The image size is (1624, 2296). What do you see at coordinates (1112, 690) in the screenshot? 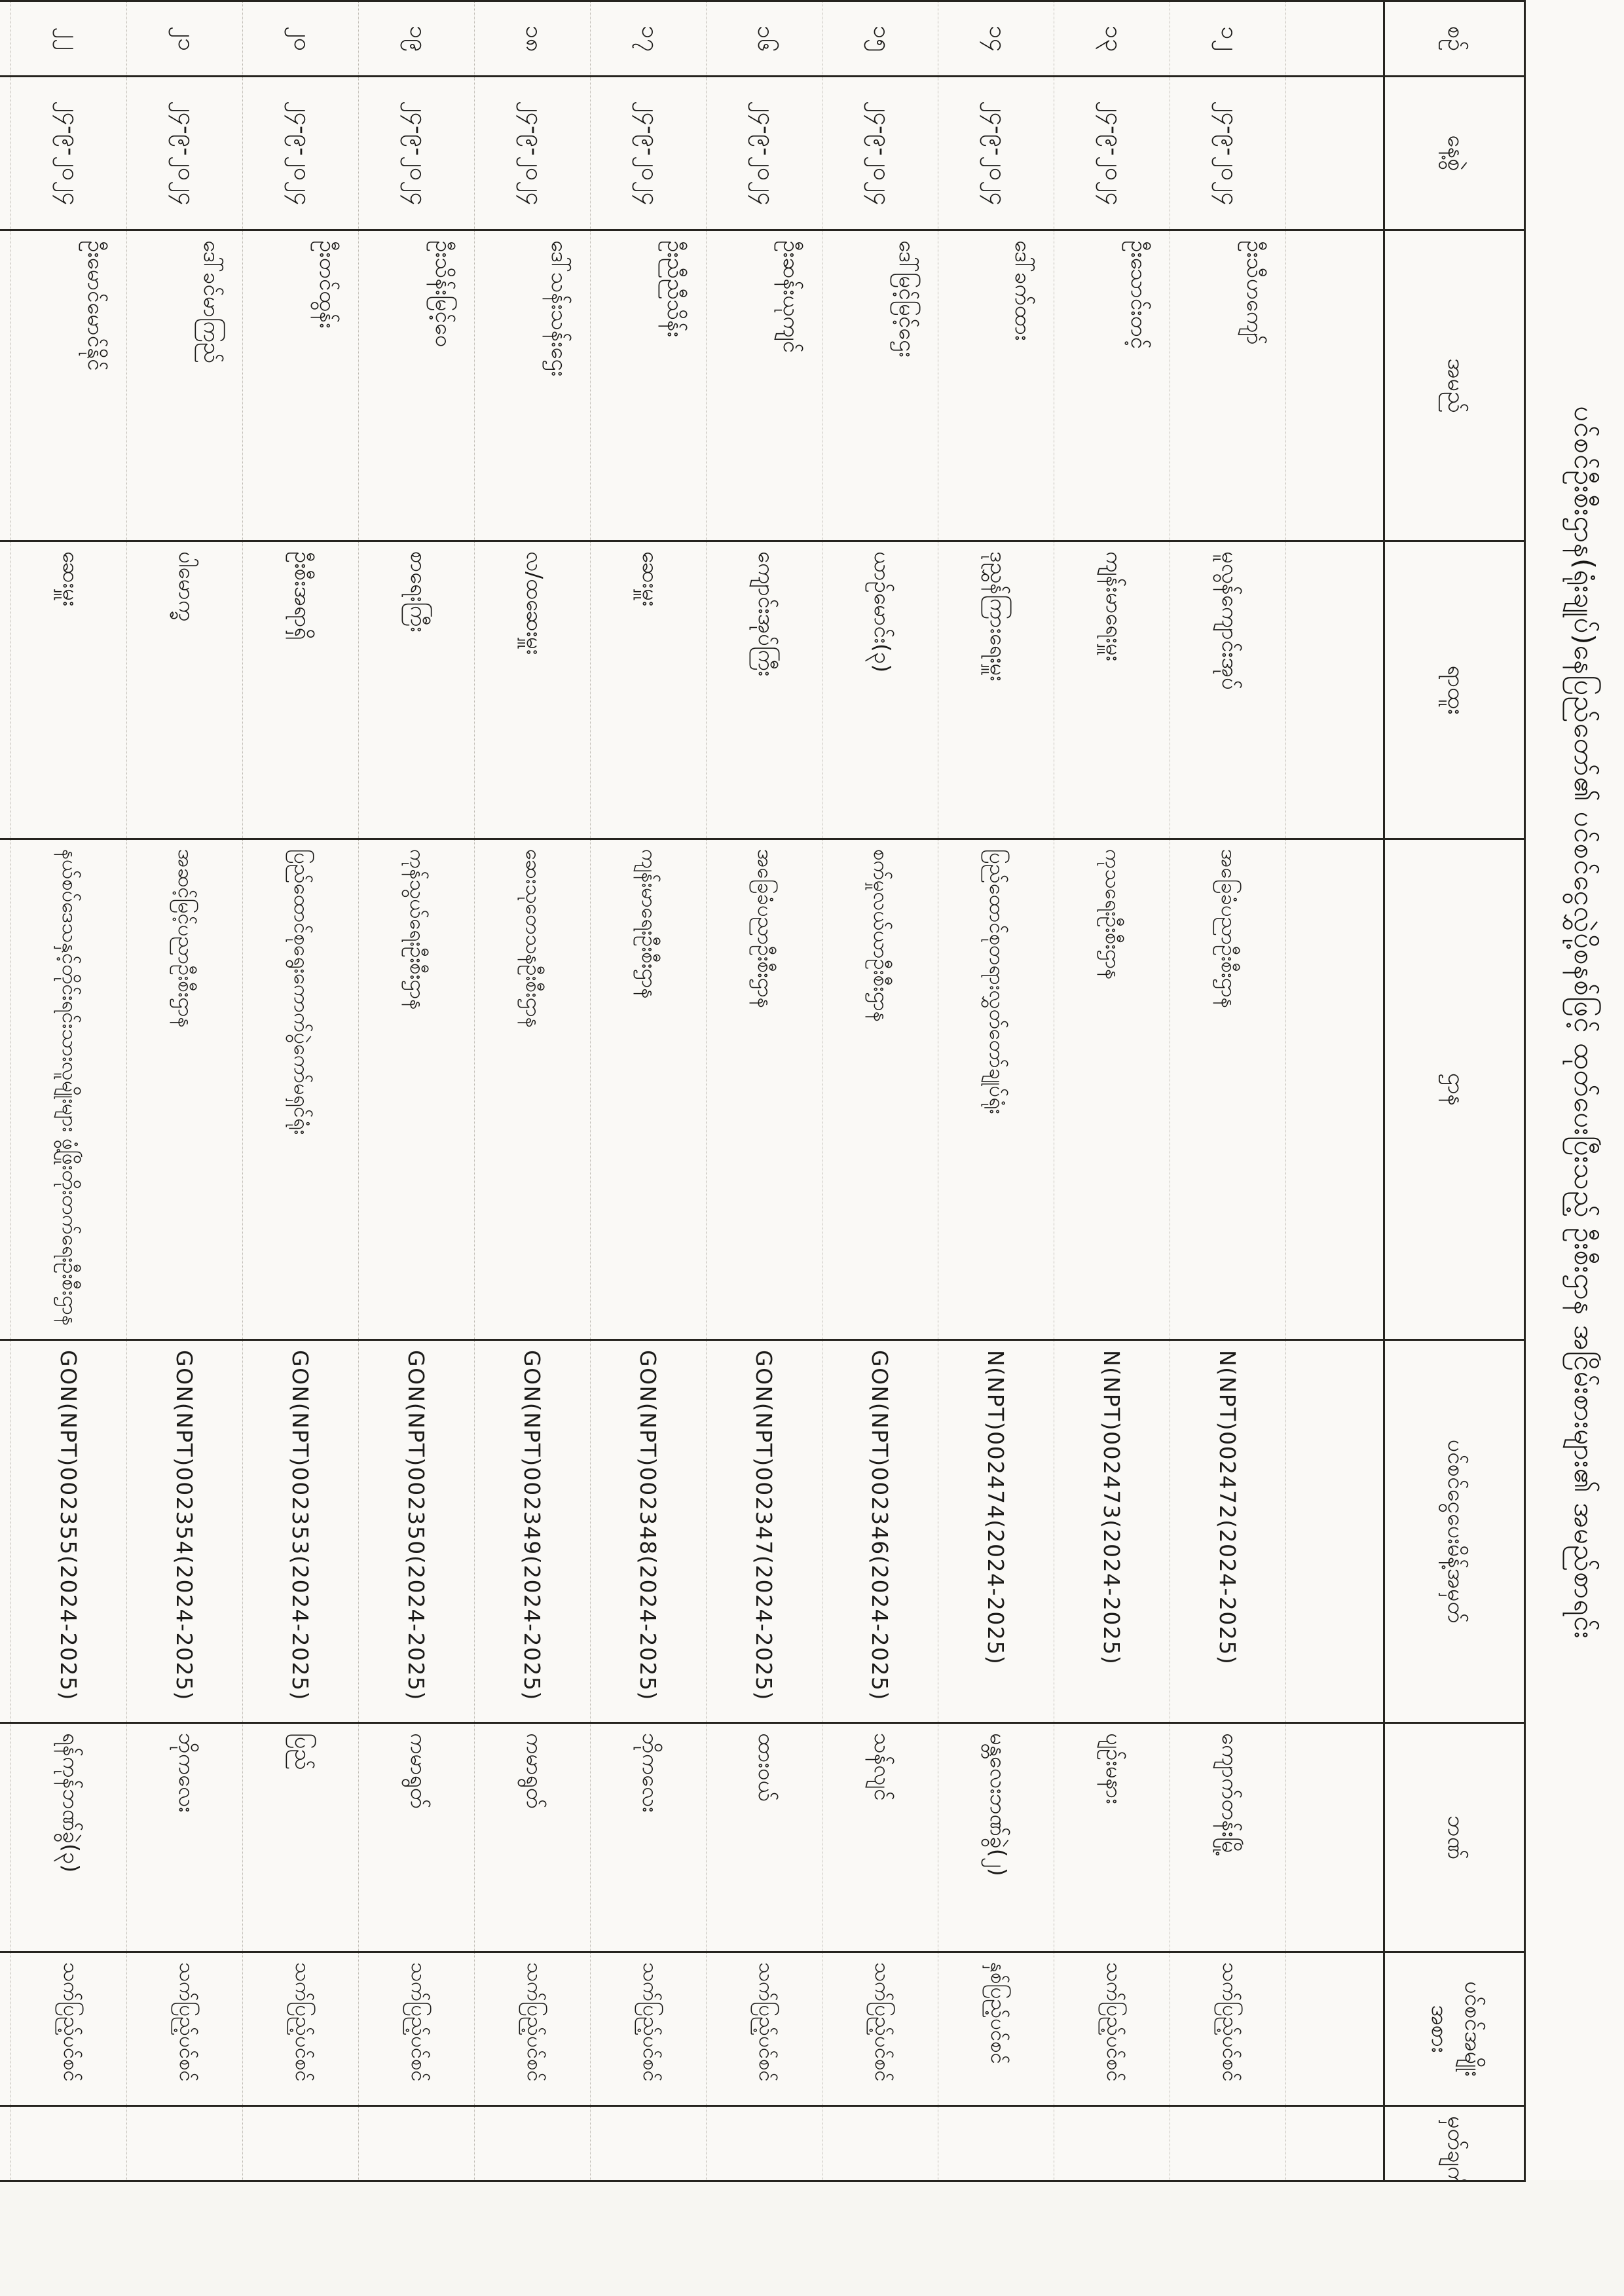
I see `cell-position: ကျန်းမာရေးမှူး` at bounding box center [1112, 690].